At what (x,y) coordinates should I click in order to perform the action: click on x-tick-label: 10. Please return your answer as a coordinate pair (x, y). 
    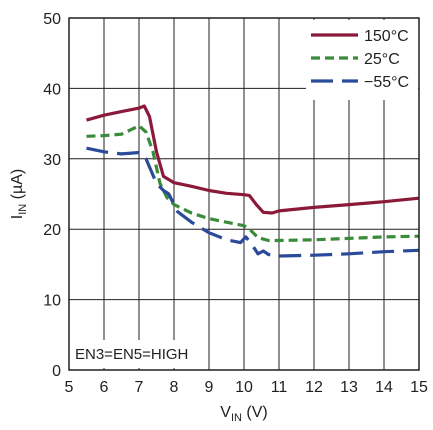
    Looking at the image, I should click on (244, 387).